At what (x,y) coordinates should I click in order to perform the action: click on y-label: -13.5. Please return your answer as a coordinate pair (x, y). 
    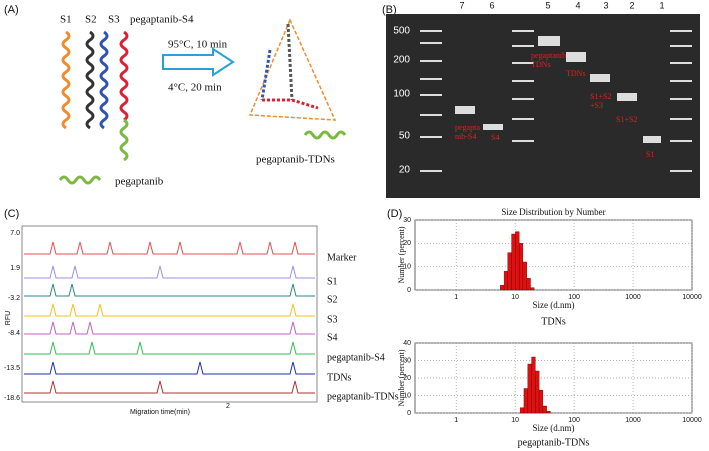
    Looking at the image, I should click on (12, 368).